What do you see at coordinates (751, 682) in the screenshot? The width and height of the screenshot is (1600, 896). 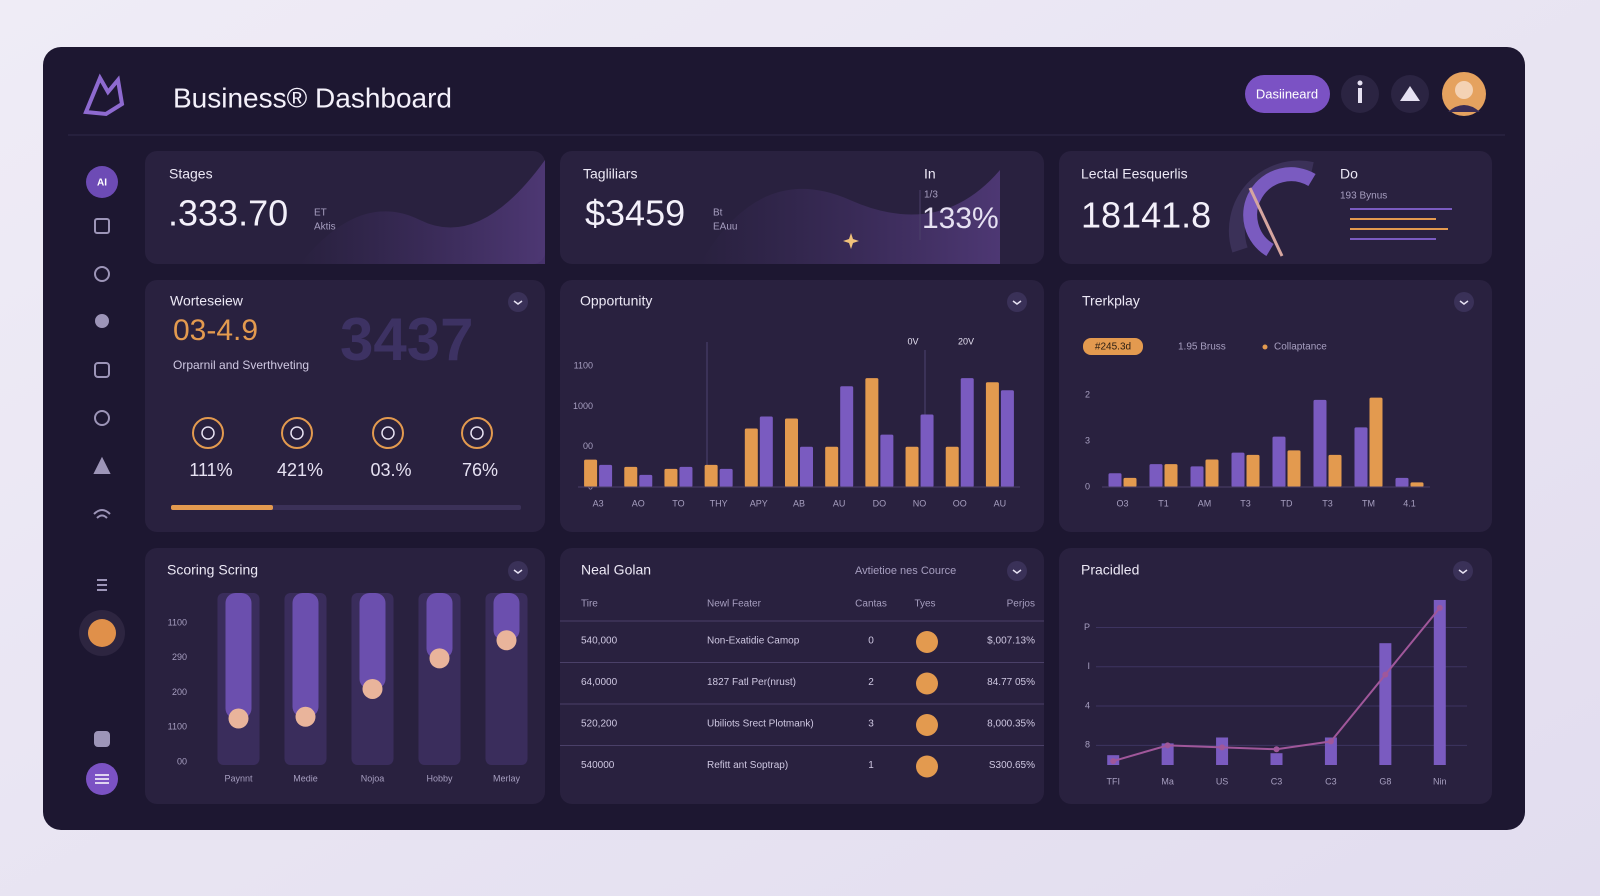 I see `table-cell: 1827 Fatl Per(nrust)` at bounding box center [751, 682].